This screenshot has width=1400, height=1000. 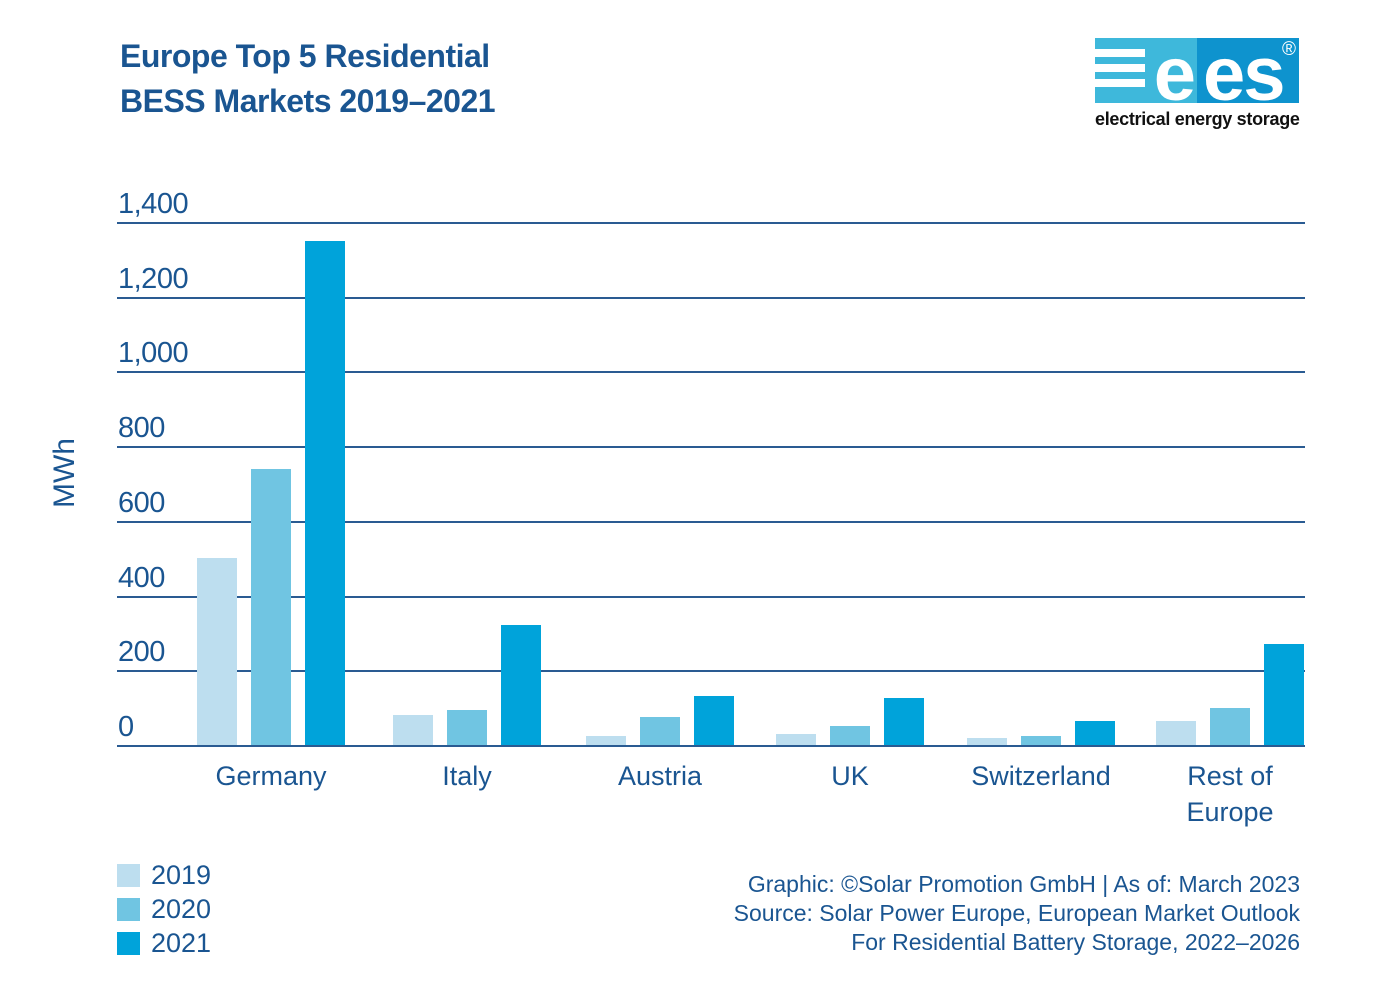 I want to click on legend-item-2020: 2020, so click(x=164, y=909).